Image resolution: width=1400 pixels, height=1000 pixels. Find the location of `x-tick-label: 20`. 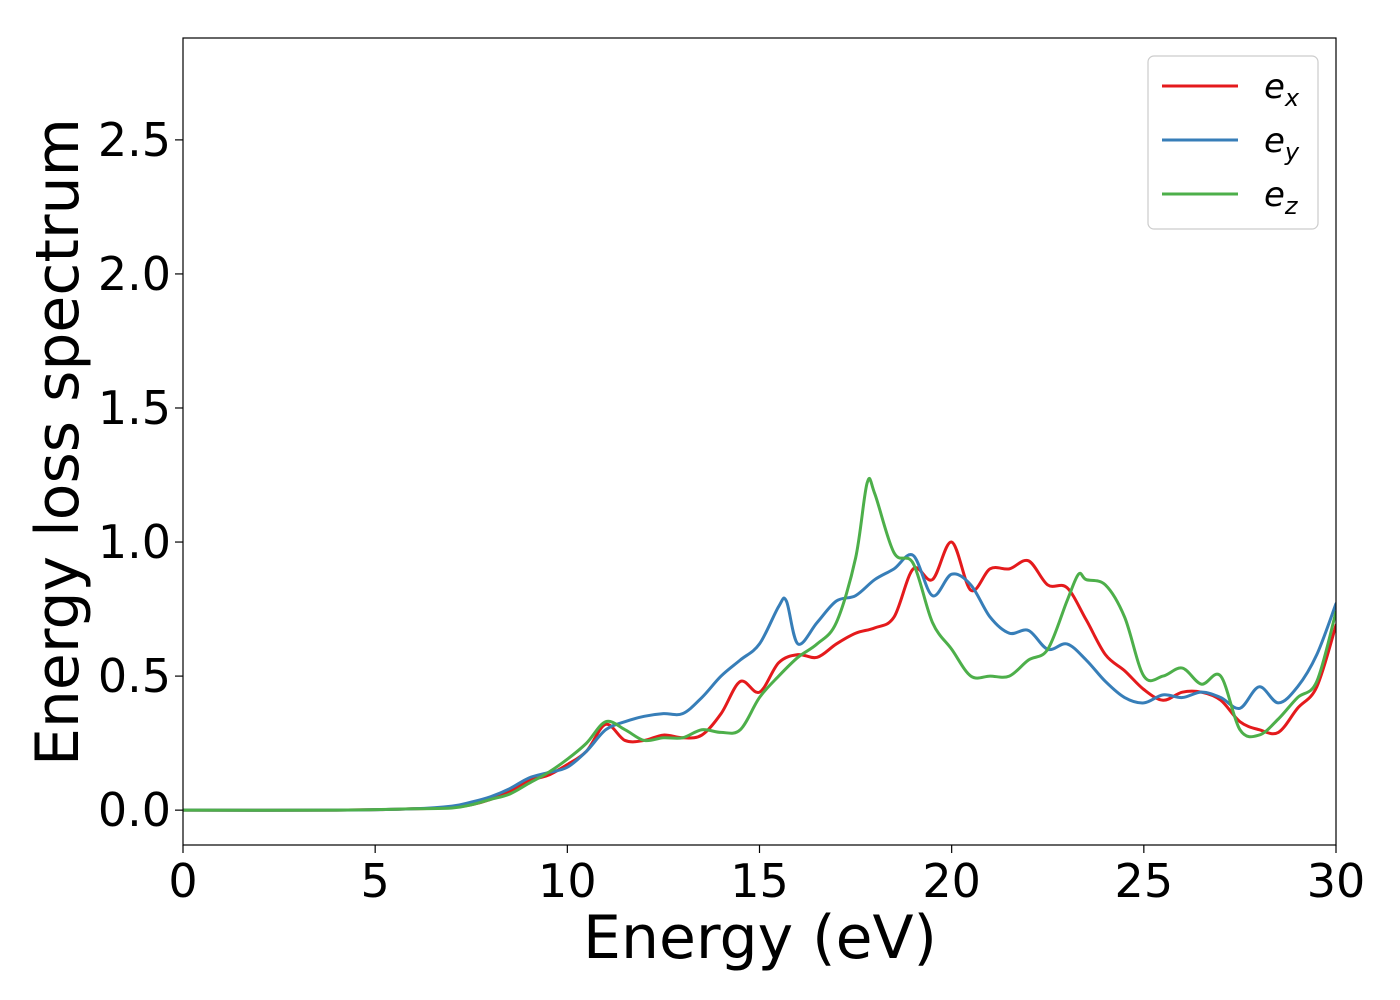

x-tick-label: 20 is located at coordinates (951, 881).